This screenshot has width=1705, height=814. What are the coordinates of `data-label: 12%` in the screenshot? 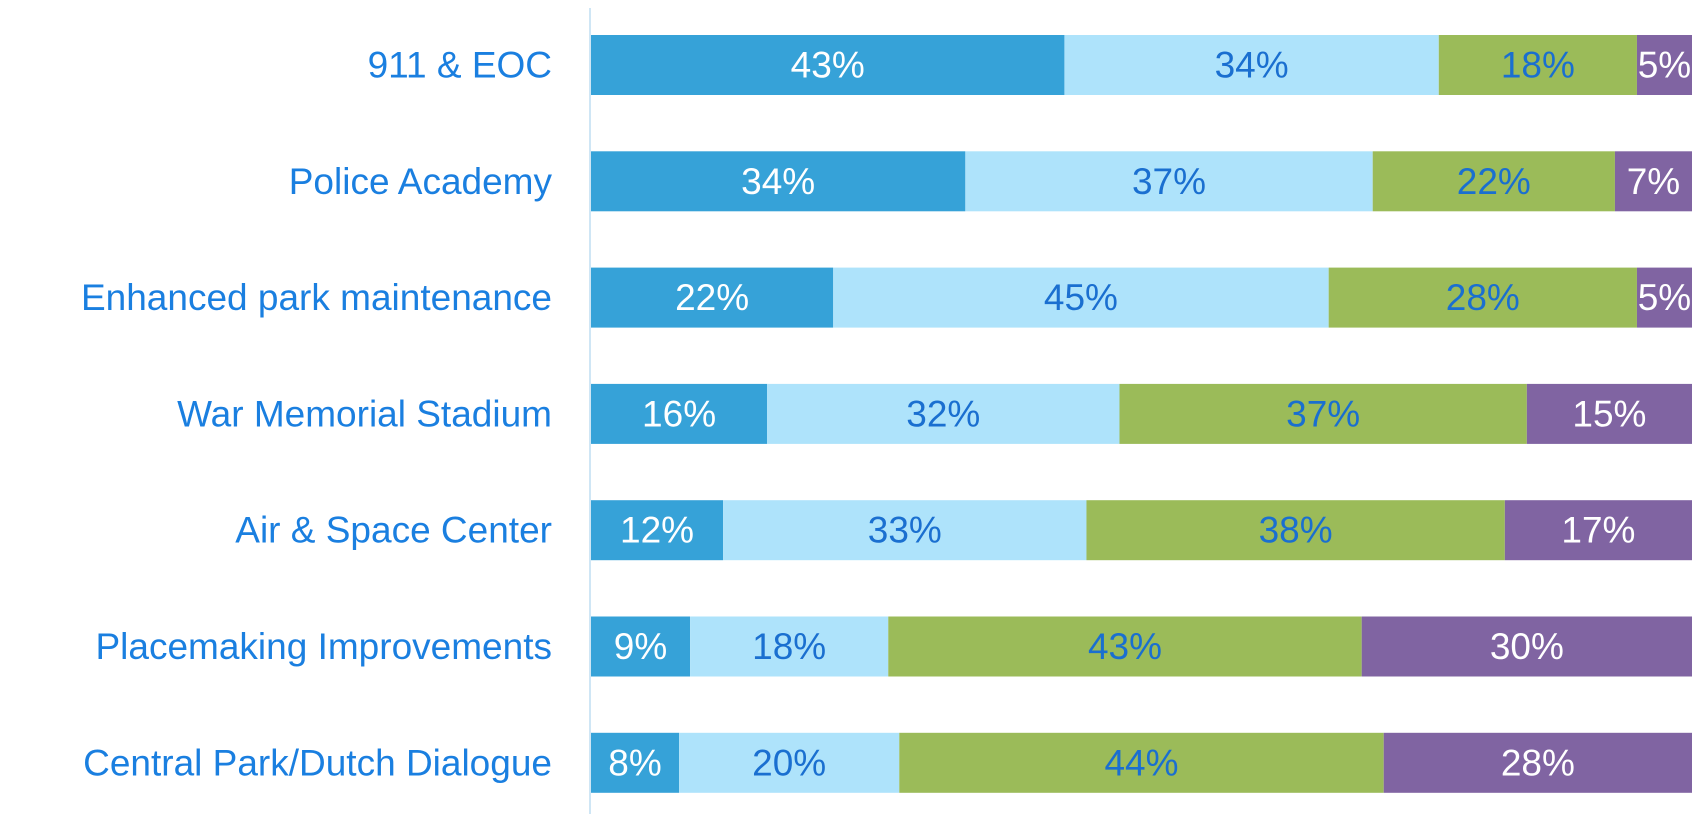 It's located at (657, 530).